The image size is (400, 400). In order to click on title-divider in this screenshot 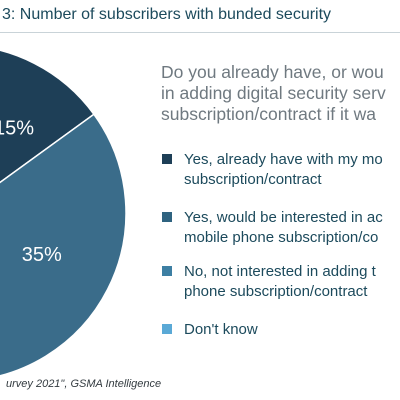, I will do `click(200, 32)`.